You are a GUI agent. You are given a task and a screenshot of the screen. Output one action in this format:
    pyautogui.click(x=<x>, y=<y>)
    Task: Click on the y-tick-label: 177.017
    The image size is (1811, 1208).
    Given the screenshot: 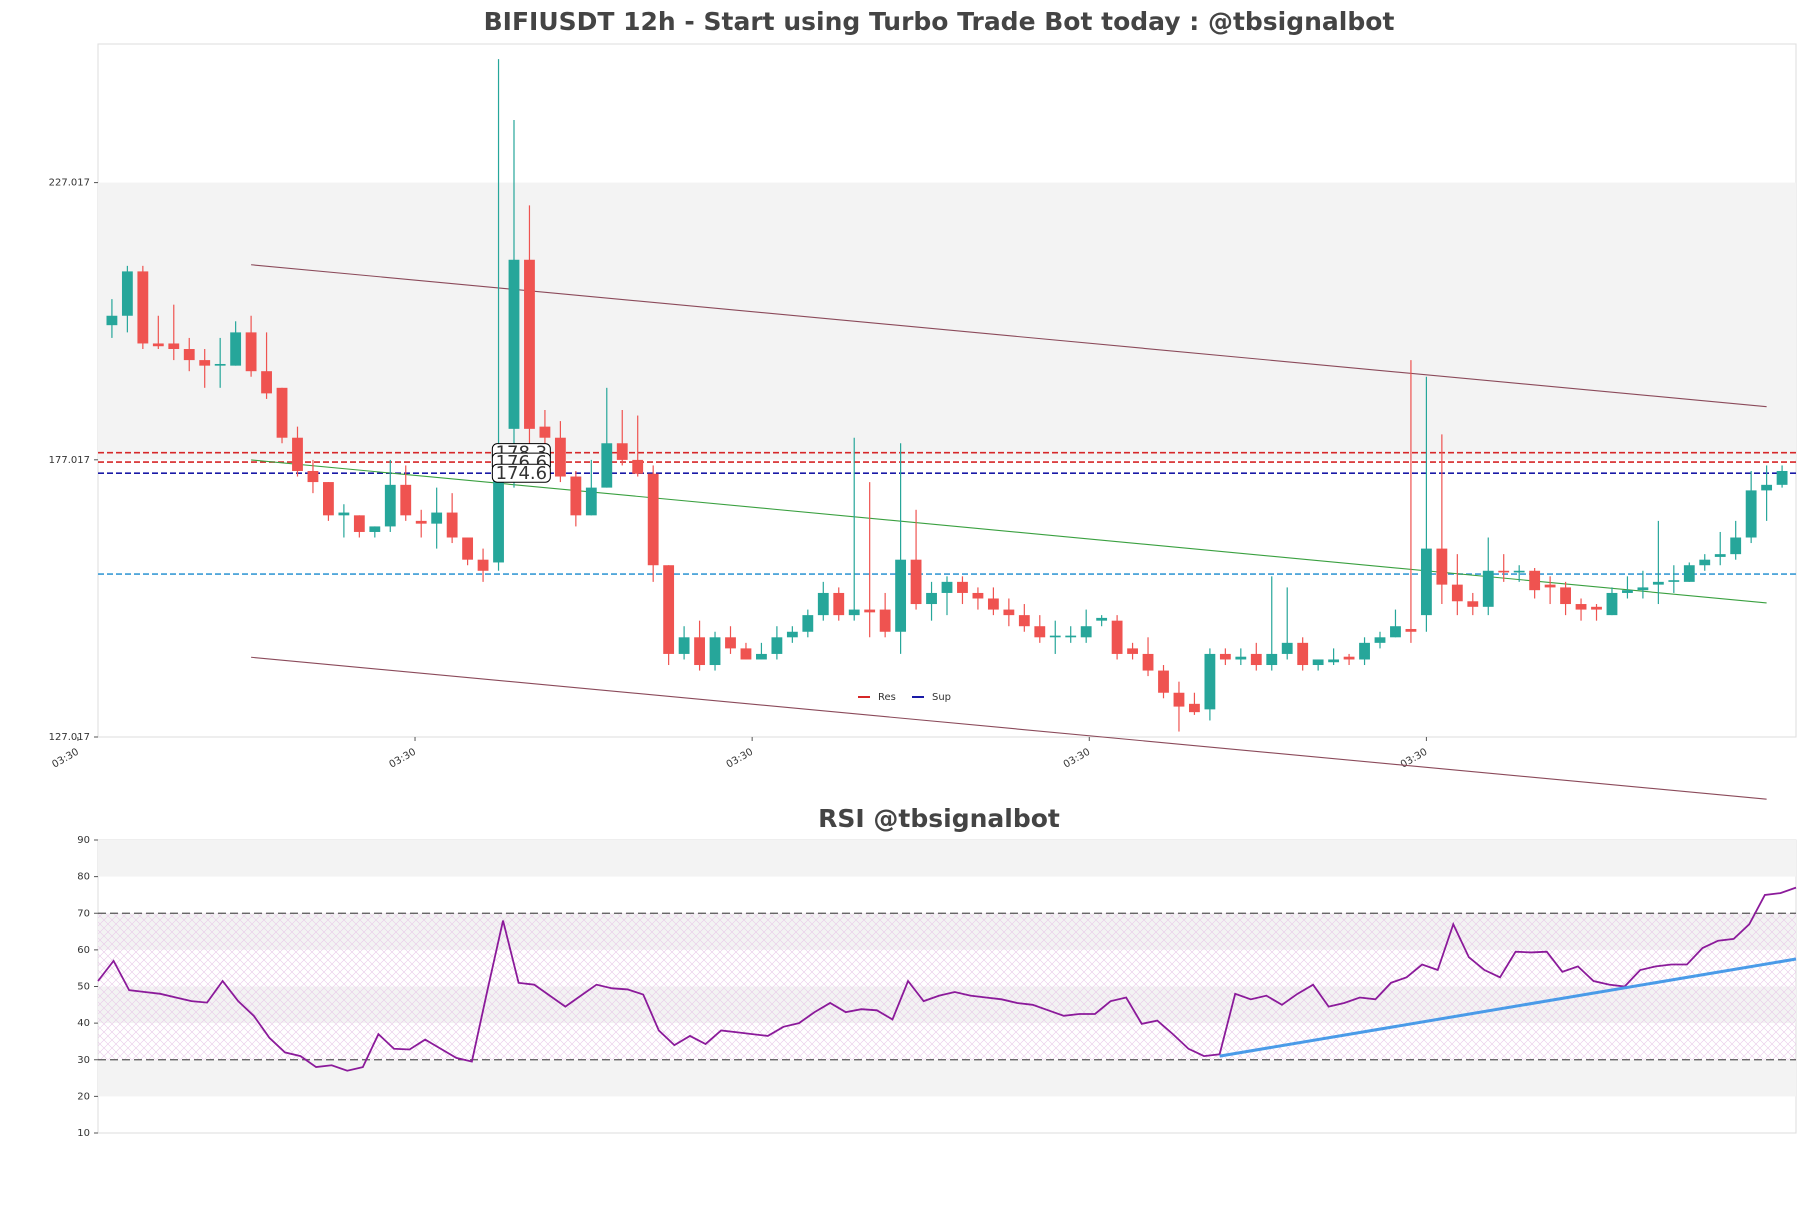 What is the action you would take?
    pyautogui.click(x=69, y=460)
    